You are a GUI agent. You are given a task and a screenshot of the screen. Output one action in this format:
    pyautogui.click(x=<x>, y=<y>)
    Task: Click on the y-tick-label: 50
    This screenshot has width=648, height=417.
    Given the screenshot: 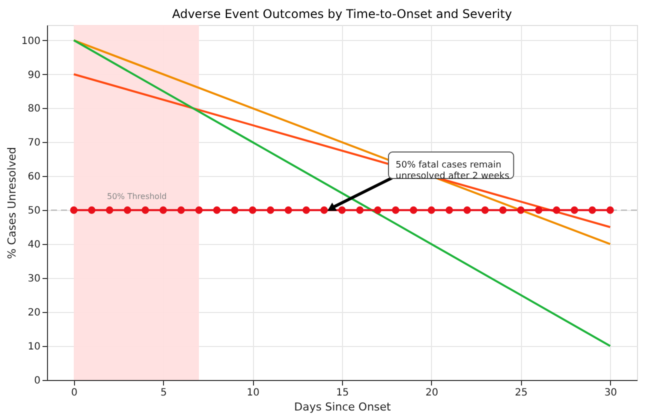 What is the action you would take?
    pyautogui.click(x=34, y=211)
    